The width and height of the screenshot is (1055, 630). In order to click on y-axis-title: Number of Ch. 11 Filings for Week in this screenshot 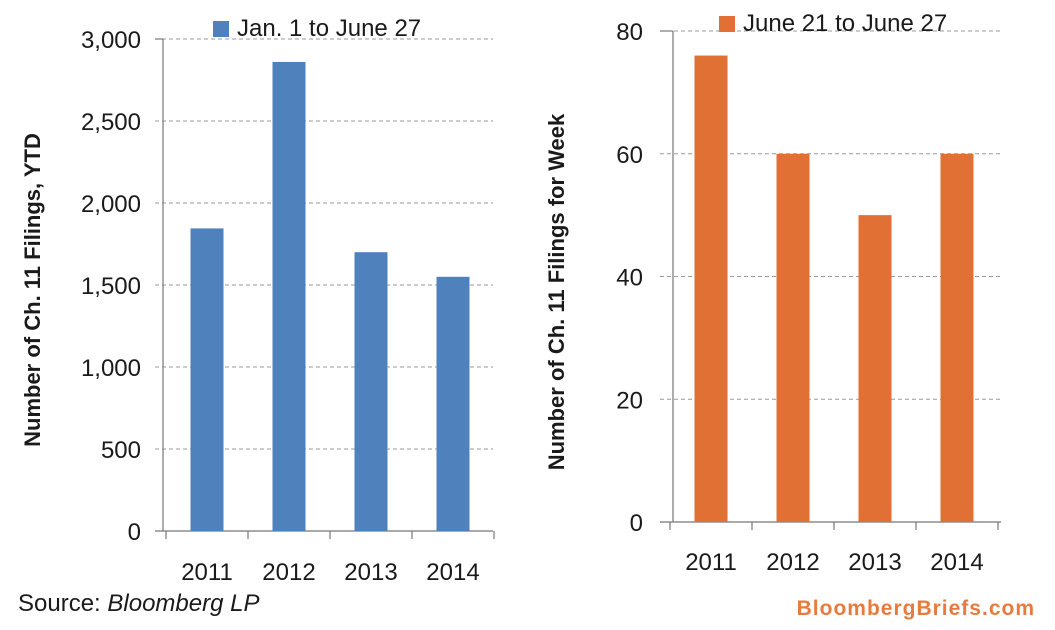, I will do `click(556, 291)`.